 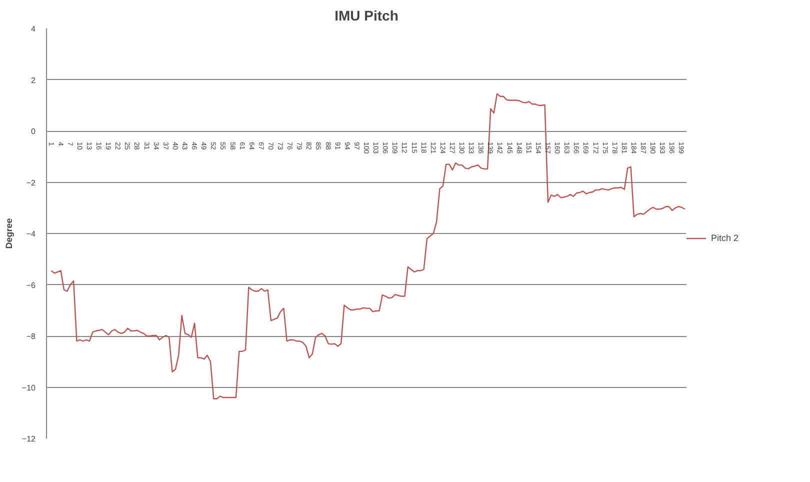 I want to click on y-tick-label: −6, so click(x=31, y=285).